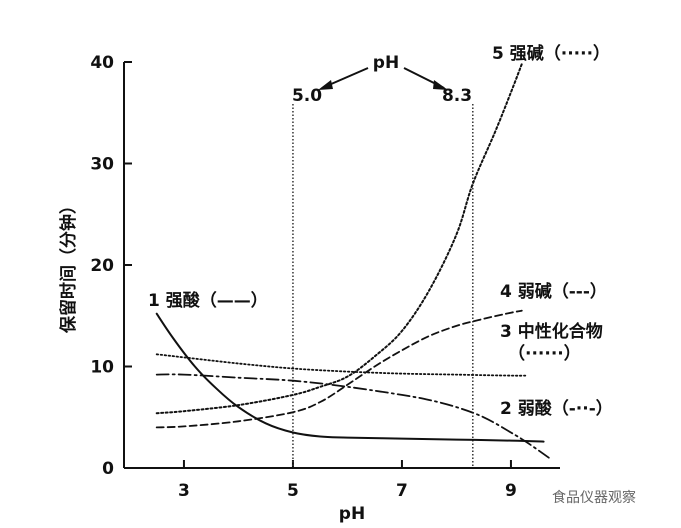 The width and height of the screenshot is (681, 528). I want to click on annotation-ph-label: pH, so click(386, 63).